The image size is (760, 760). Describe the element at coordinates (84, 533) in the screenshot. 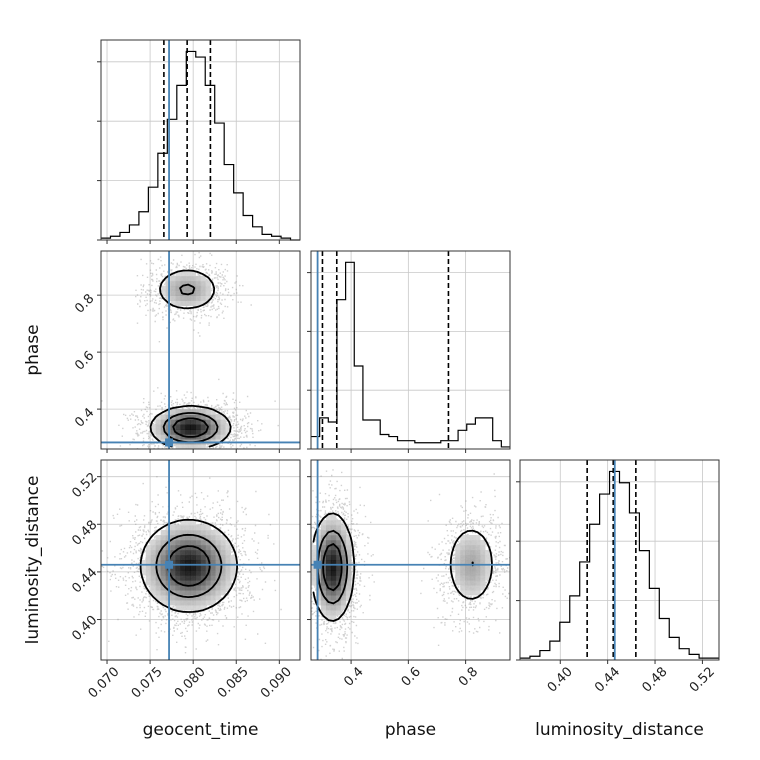

I see `y-tick-label: 0.48` at that location.